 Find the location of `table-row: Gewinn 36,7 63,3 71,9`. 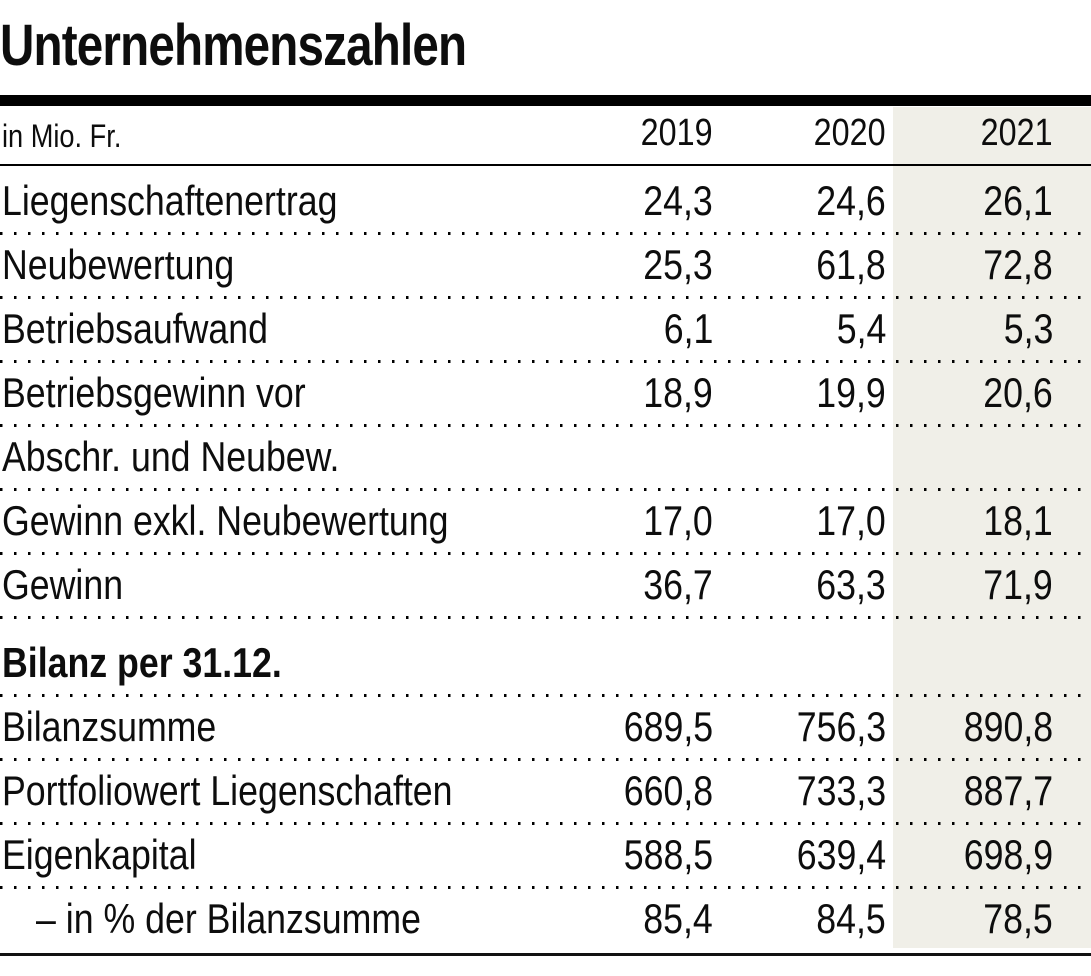

table-row: Gewinn 36,7 63,3 71,9 is located at coordinates (545, 587).